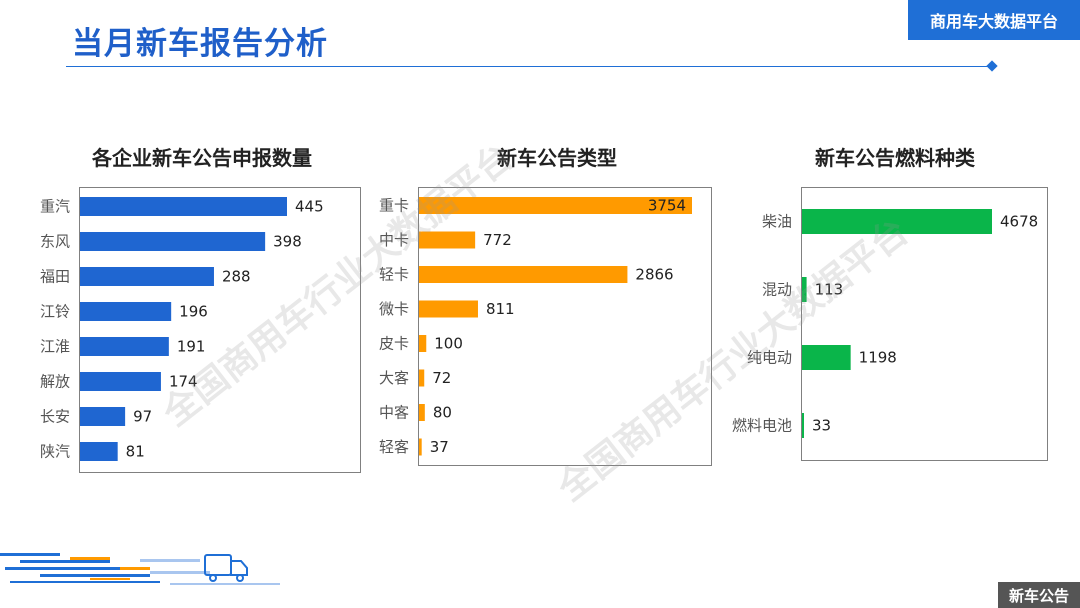 This screenshot has width=1080, height=608. I want to click on category-label: 柴油, so click(777, 222).